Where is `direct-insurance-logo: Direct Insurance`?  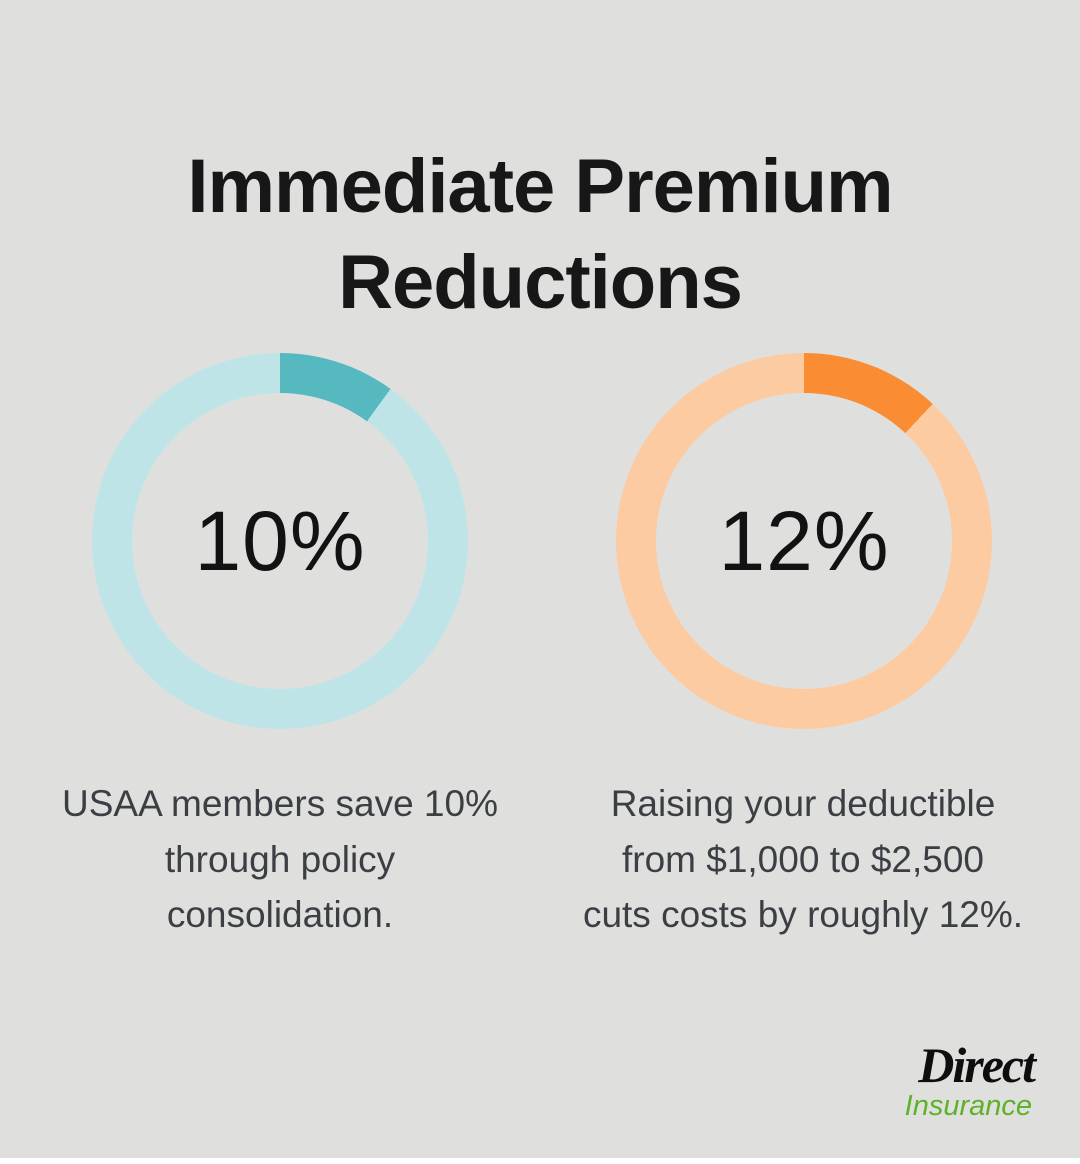
direct-insurance-logo: Direct Insurance is located at coordinates (970, 1079).